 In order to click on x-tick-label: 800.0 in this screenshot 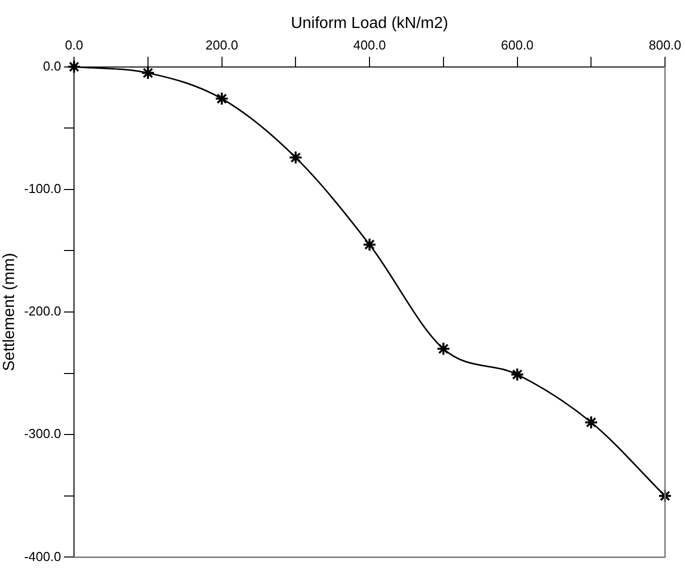, I will do `click(665, 45)`.